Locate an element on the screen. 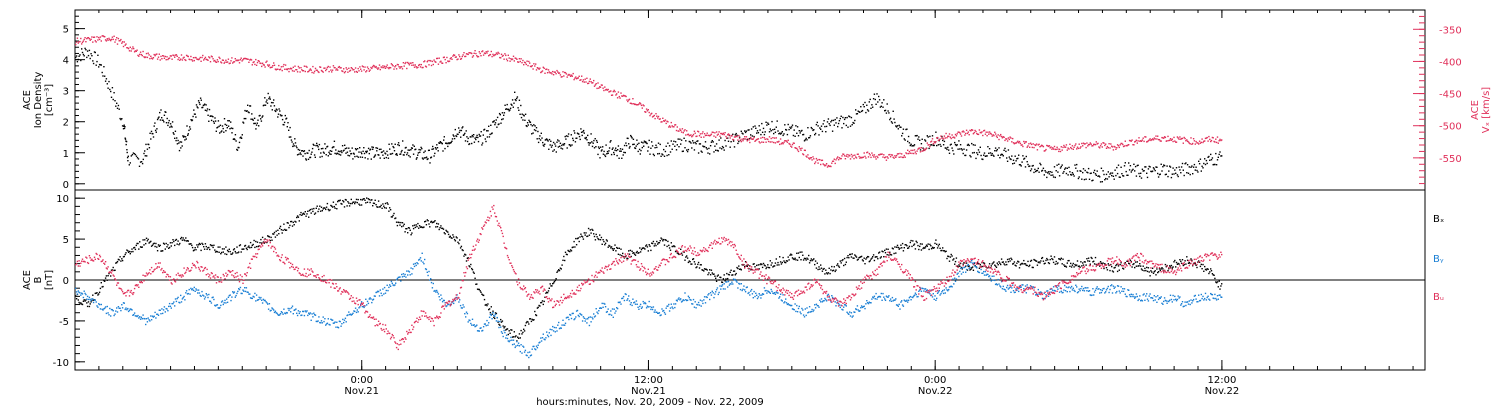  bottom-ytick-label: 5 is located at coordinates (66, 240).